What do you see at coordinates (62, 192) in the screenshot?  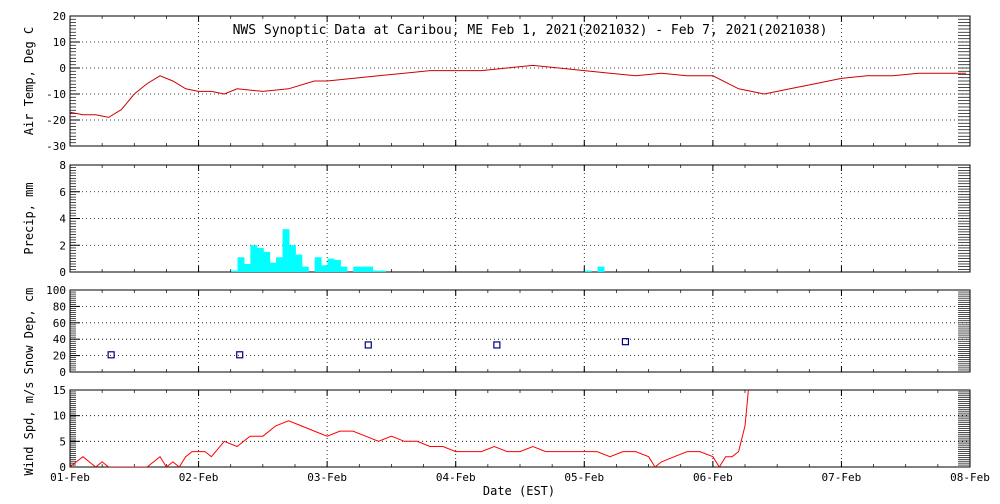 I see `y-tick-label: 6` at bounding box center [62, 192].